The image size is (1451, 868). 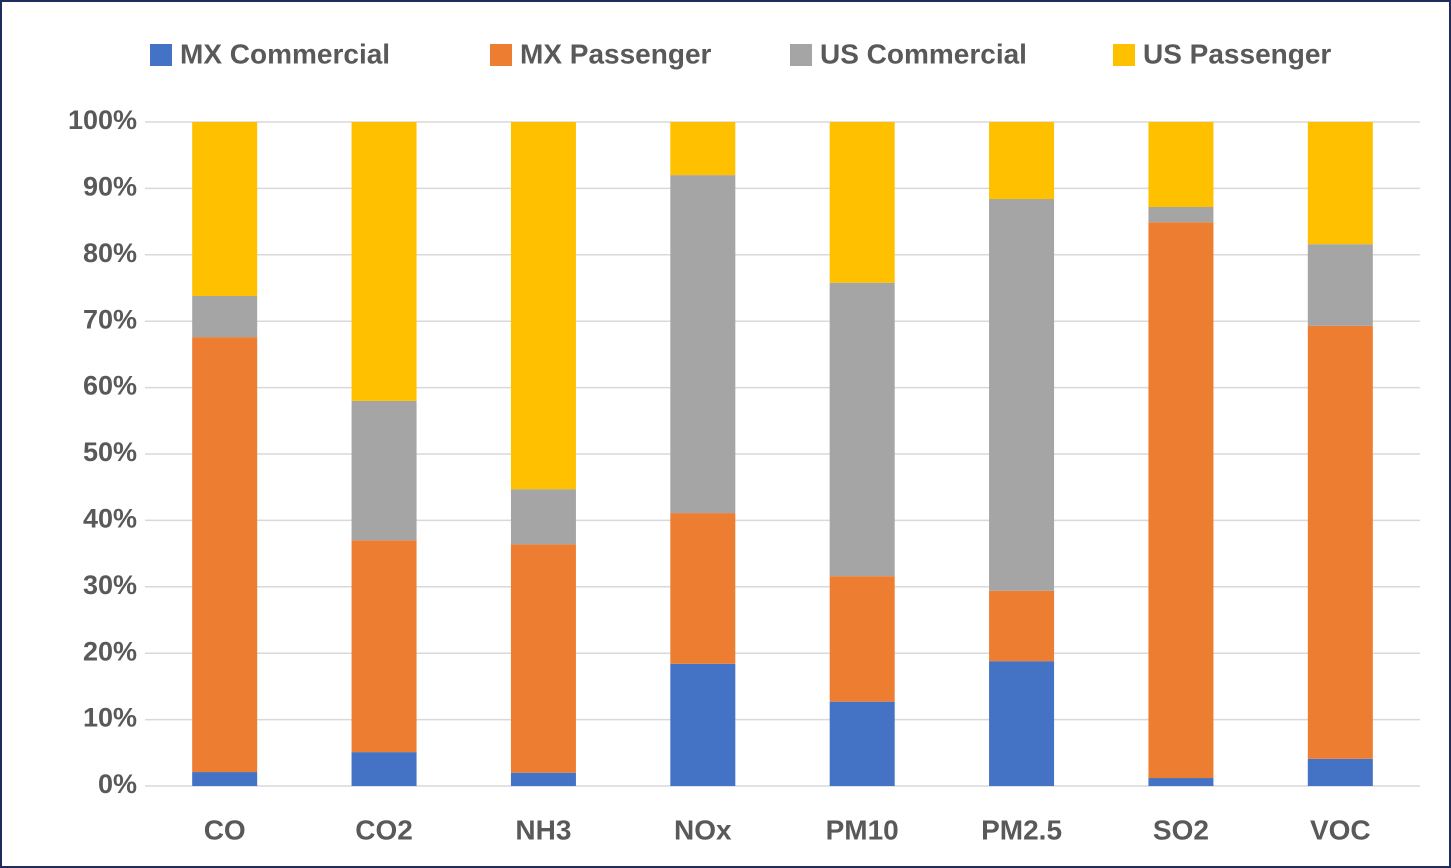 I want to click on x-tick-label: SO2, so click(x=1181, y=829).